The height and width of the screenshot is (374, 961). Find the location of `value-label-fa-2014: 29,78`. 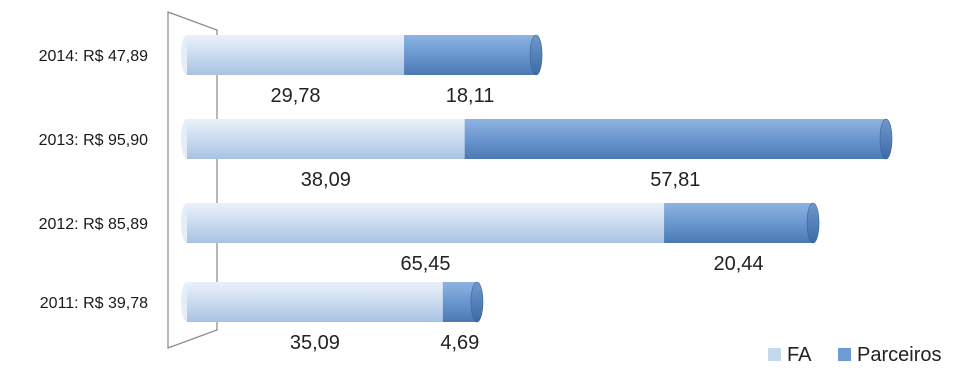

value-label-fa-2014: 29,78 is located at coordinates (295, 96).